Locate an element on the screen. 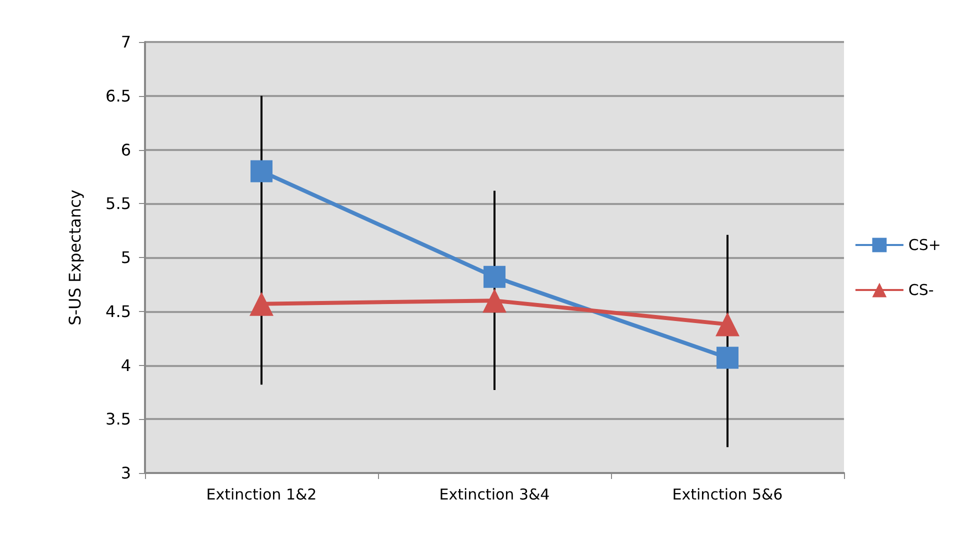 The width and height of the screenshot is (956, 535). y-tick-label: 5.5 is located at coordinates (118, 204).